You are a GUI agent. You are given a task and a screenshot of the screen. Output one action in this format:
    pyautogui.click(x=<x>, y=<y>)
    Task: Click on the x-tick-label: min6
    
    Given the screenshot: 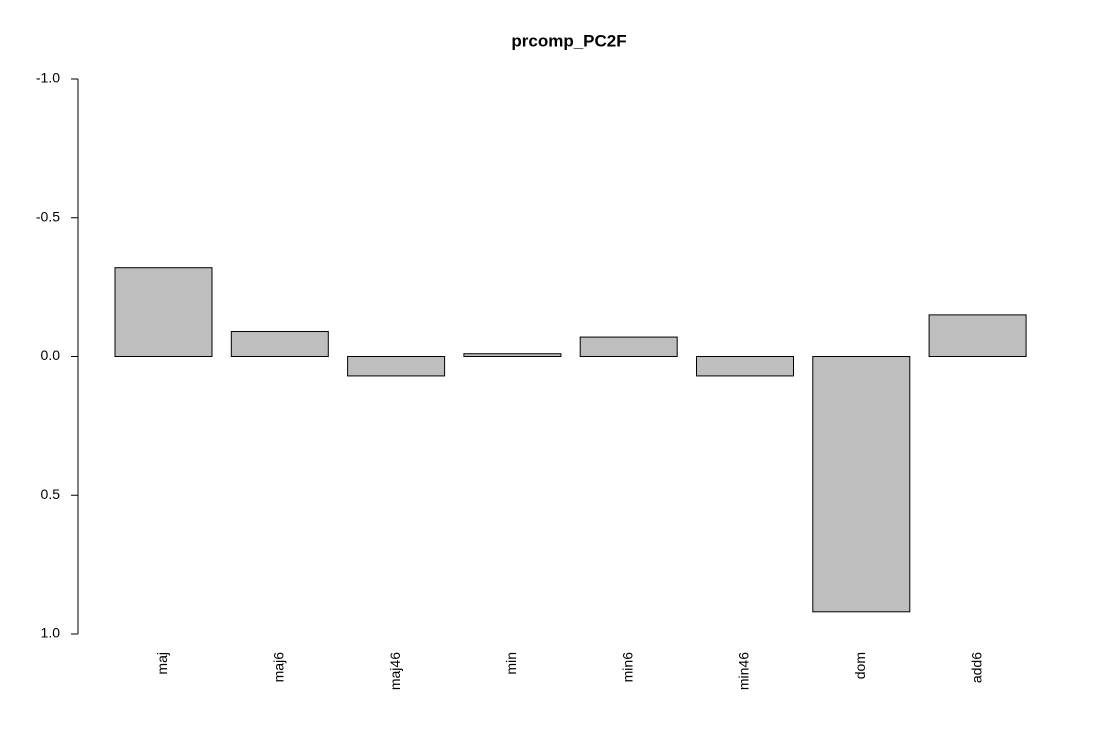 What is the action you would take?
    pyautogui.click(x=627, y=667)
    